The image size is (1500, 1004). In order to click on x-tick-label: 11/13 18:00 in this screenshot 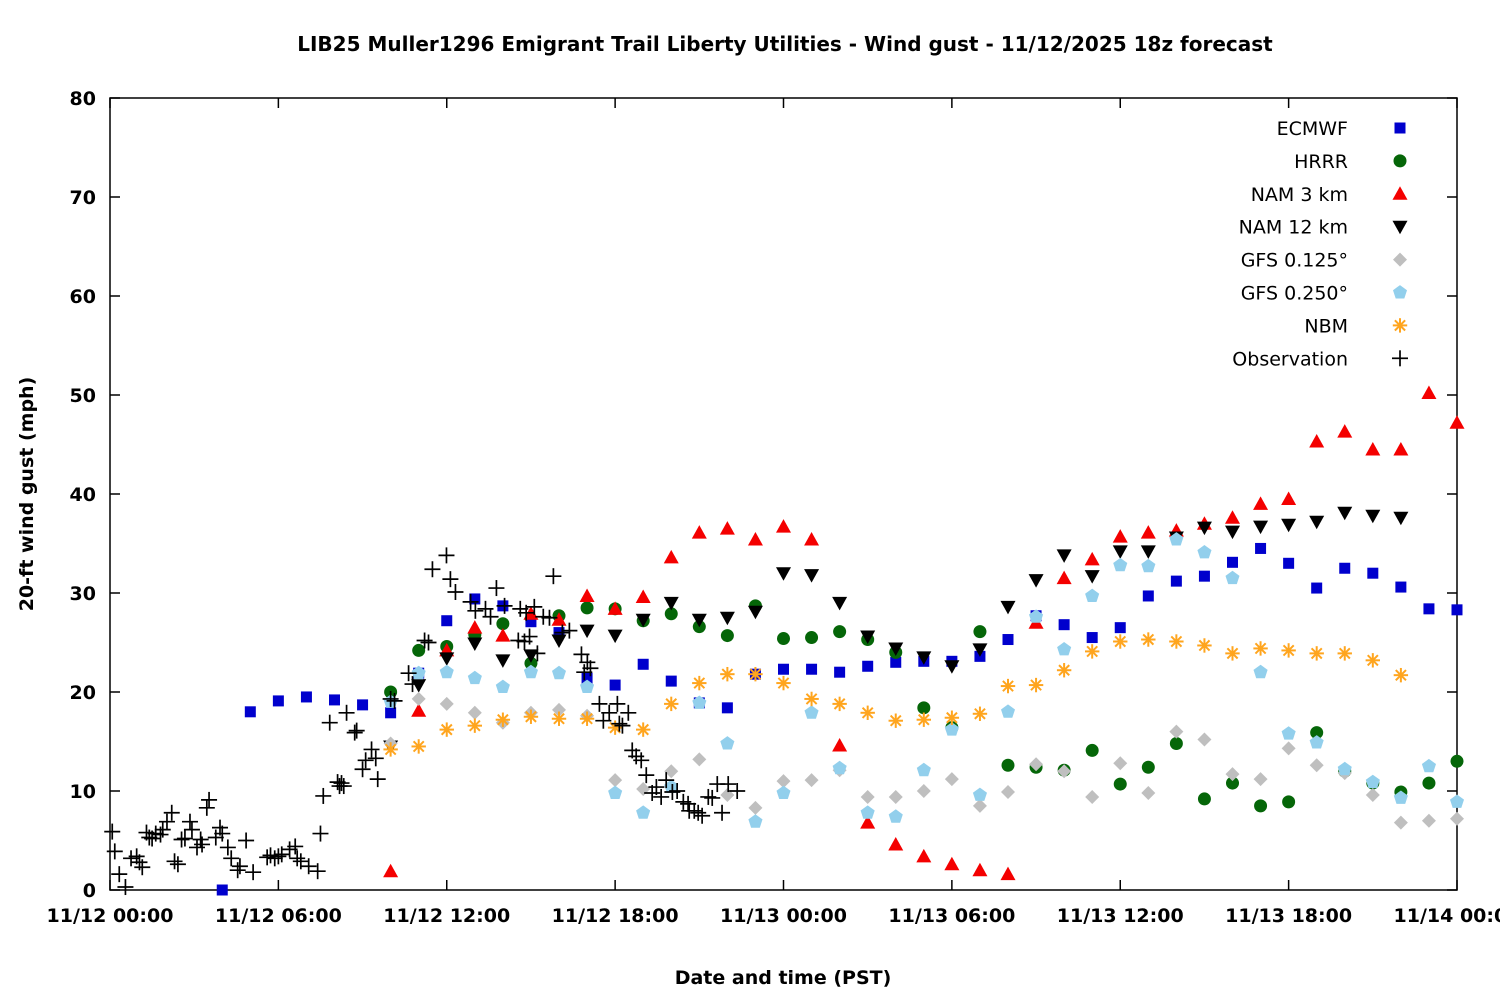, I will do `click(1288, 916)`.